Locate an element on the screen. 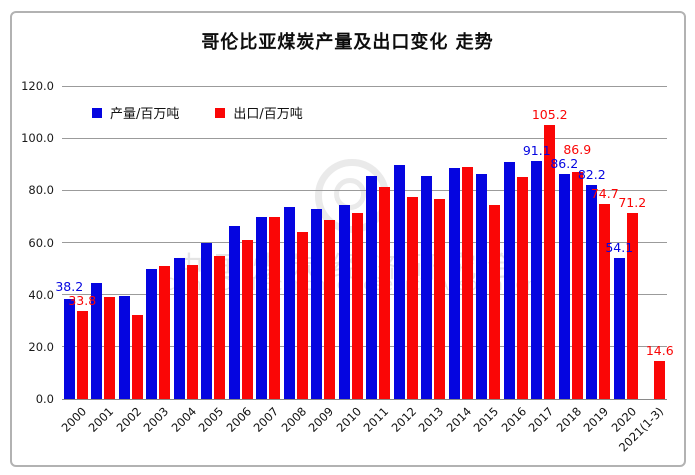 This screenshot has width=695, height=475. data-label-production-2018: 86.2 is located at coordinates (564, 164).